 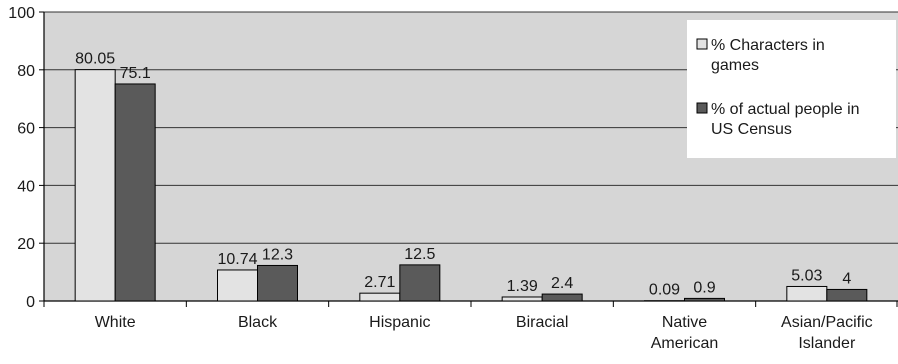 What do you see at coordinates (704, 287) in the screenshot?
I see `data-label: 0.9` at bounding box center [704, 287].